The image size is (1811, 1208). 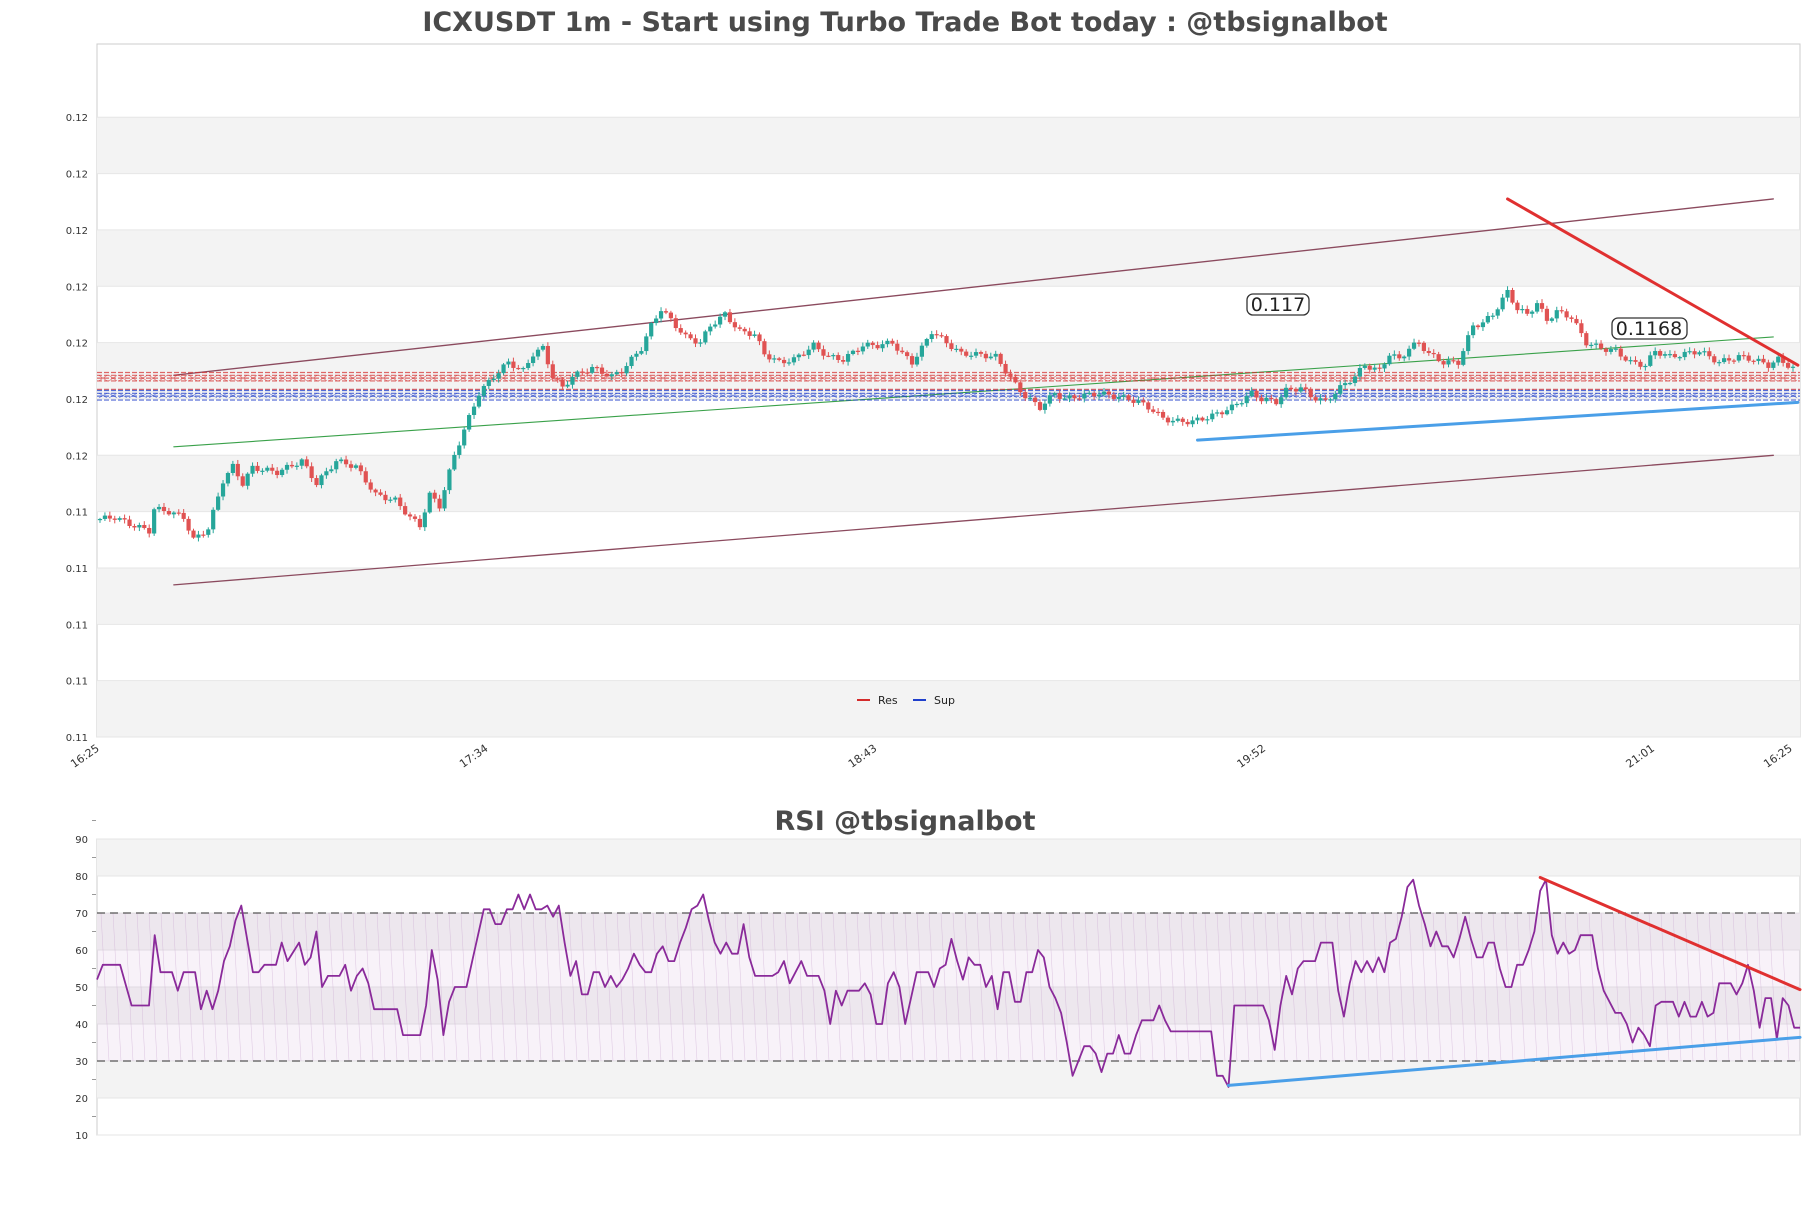 What do you see at coordinates (906, 700) in the screenshot?
I see `price-legend: Res Sup` at bounding box center [906, 700].